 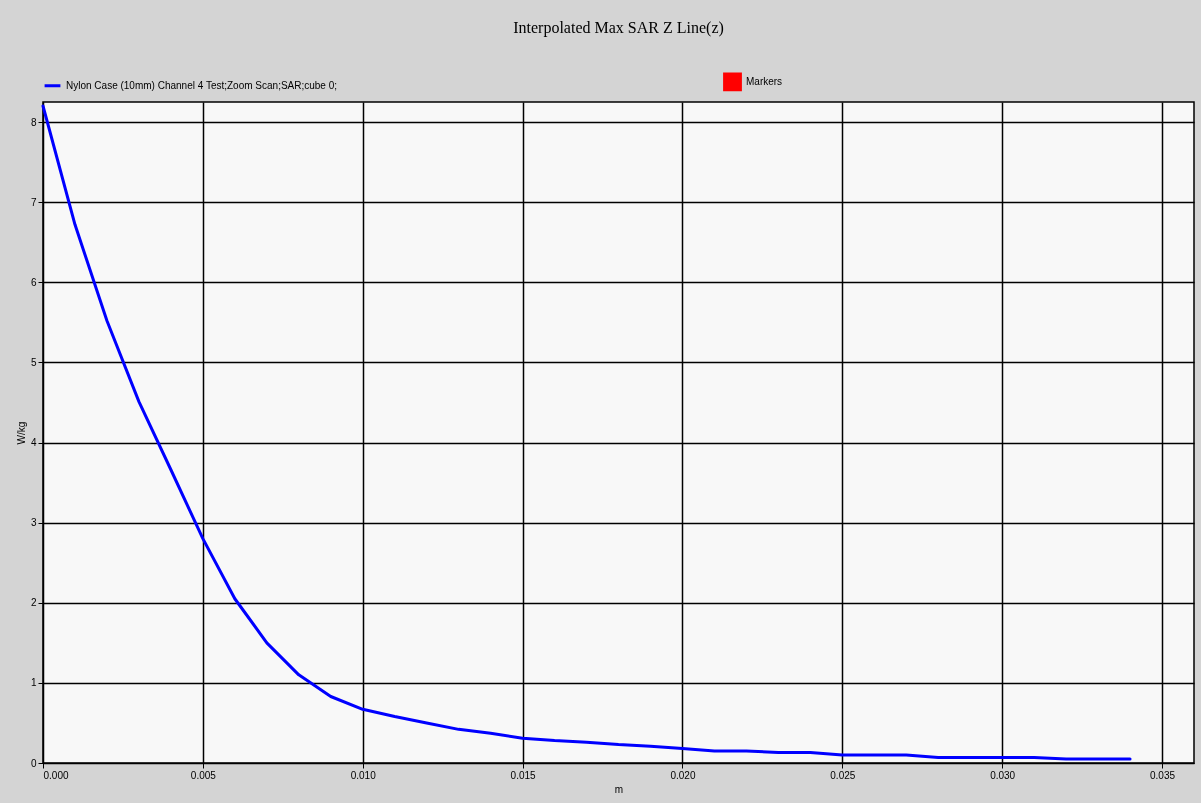 I want to click on legend-label: Markers, so click(x=764, y=81).